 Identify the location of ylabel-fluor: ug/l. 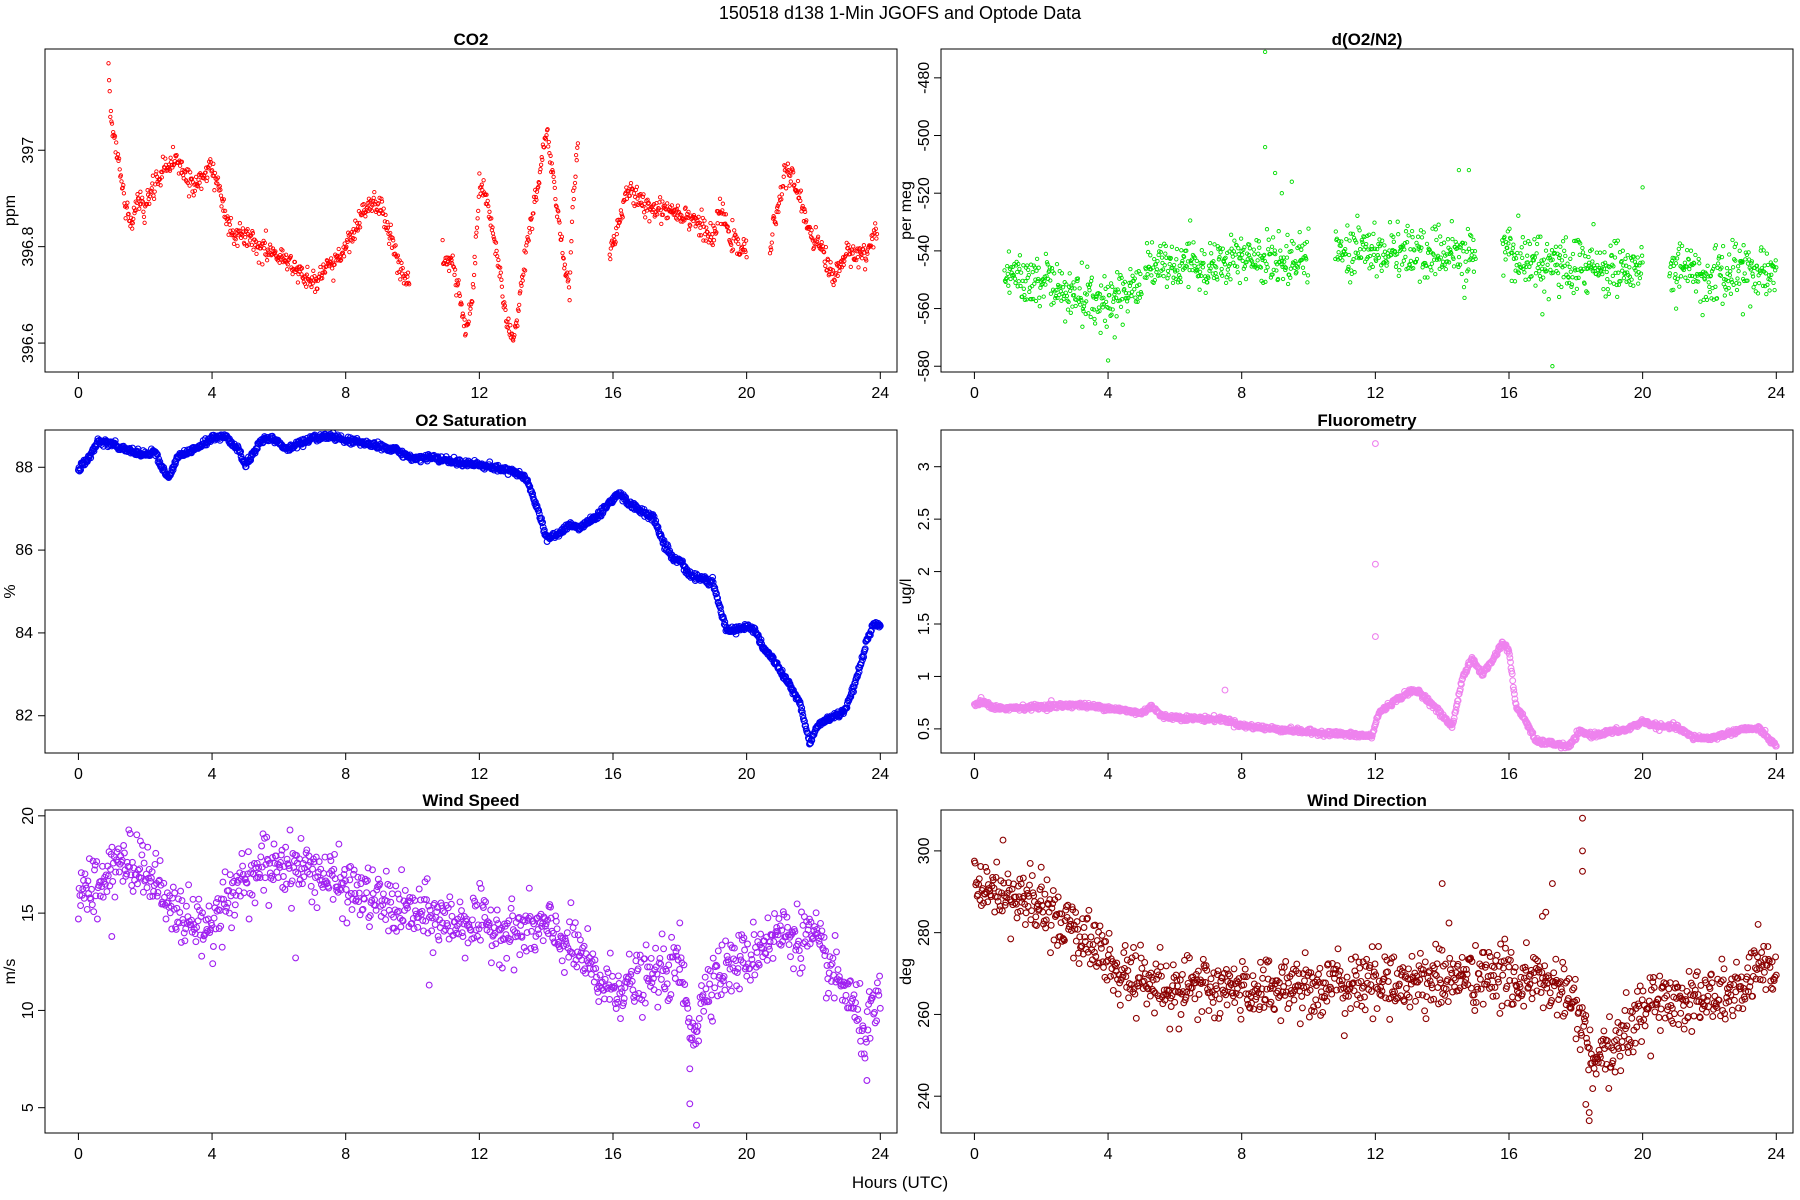
(906, 592).